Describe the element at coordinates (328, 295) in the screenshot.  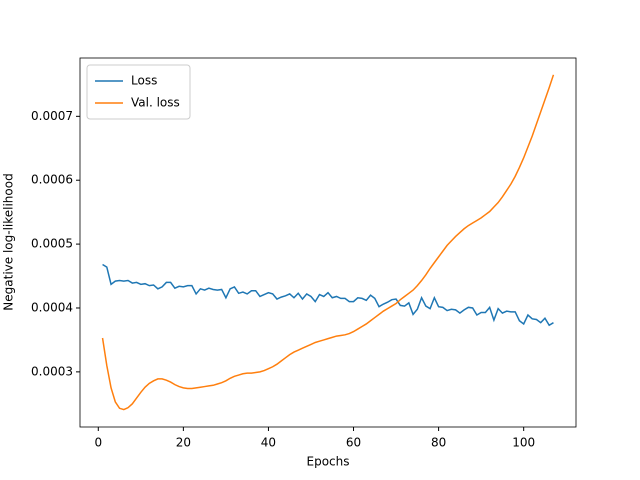
I see `line-series` at that location.